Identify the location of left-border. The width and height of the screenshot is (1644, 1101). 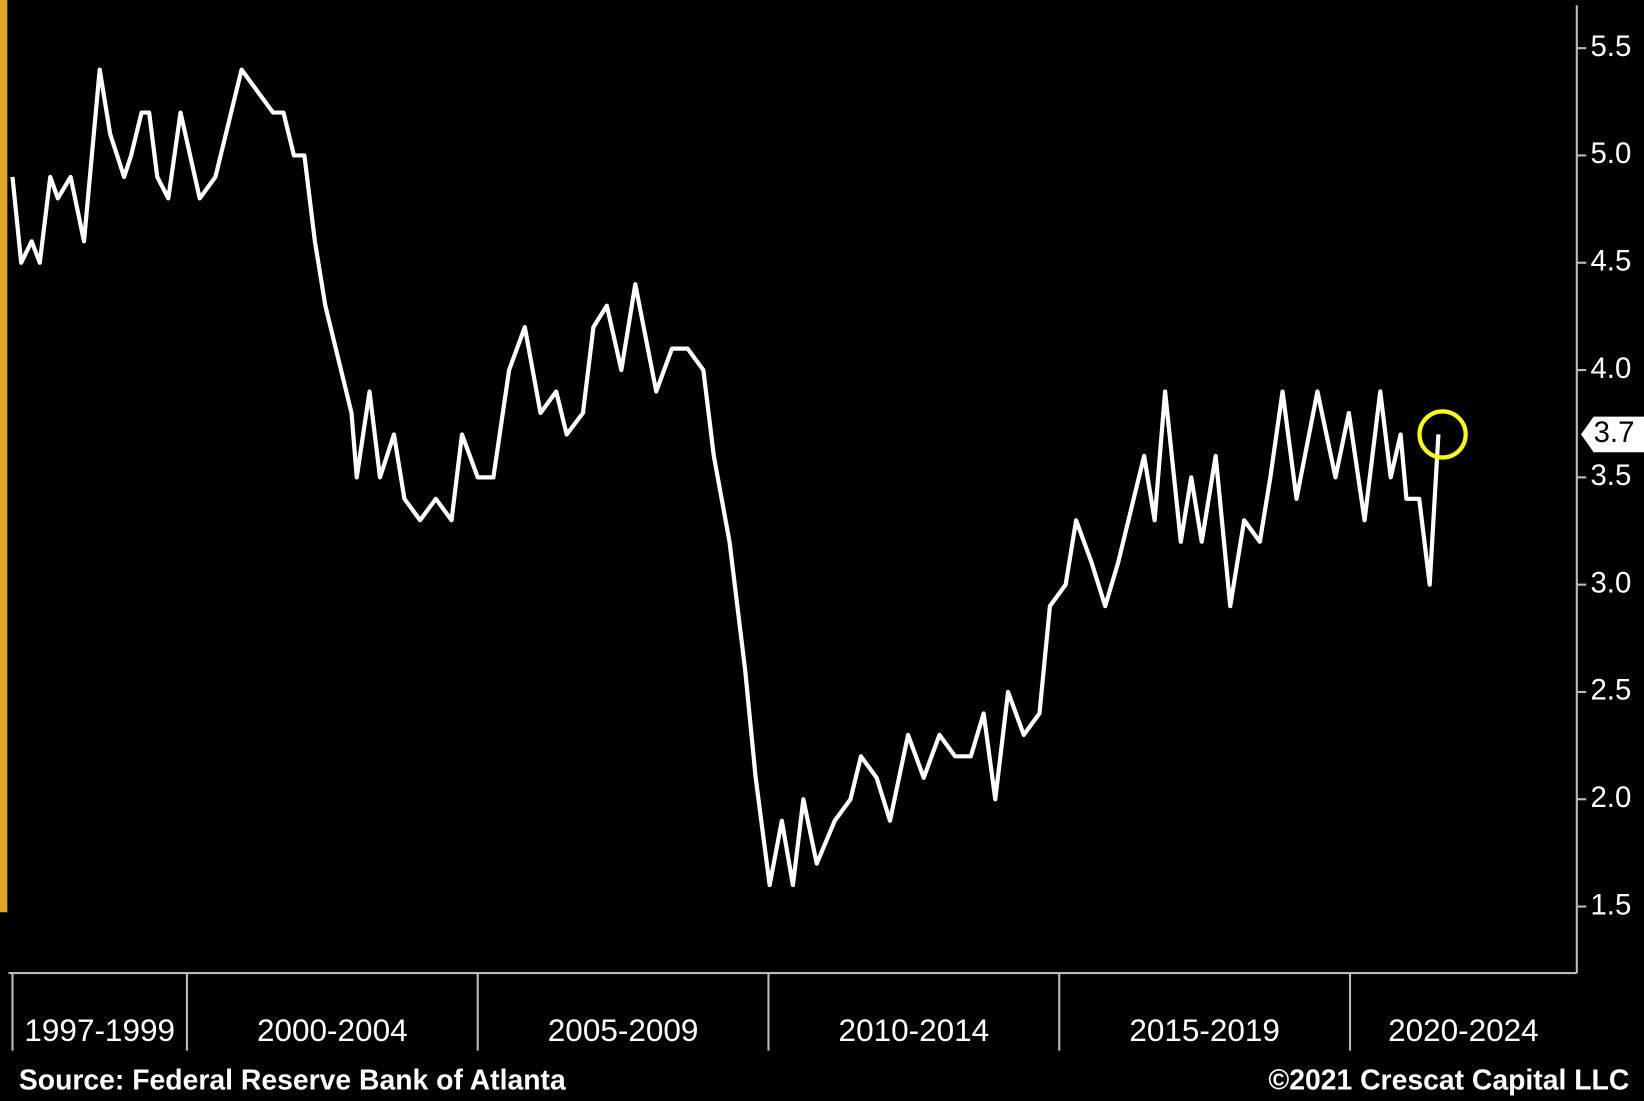
(4, 456).